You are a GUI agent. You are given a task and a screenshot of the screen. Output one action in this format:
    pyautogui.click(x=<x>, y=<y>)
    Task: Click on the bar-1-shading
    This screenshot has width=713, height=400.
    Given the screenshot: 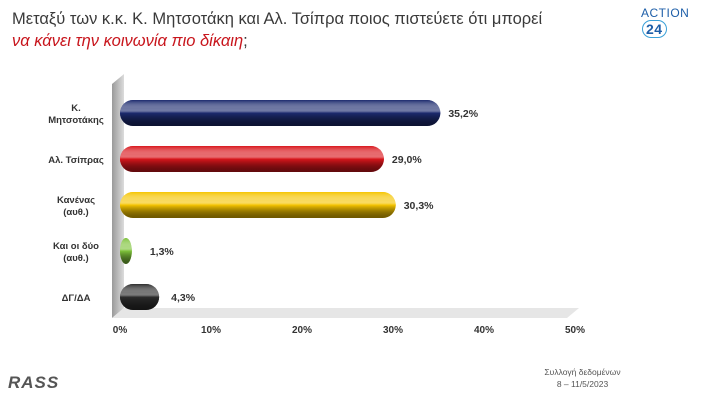 What is the action you would take?
    pyautogui.click(x=280, y=113)
    